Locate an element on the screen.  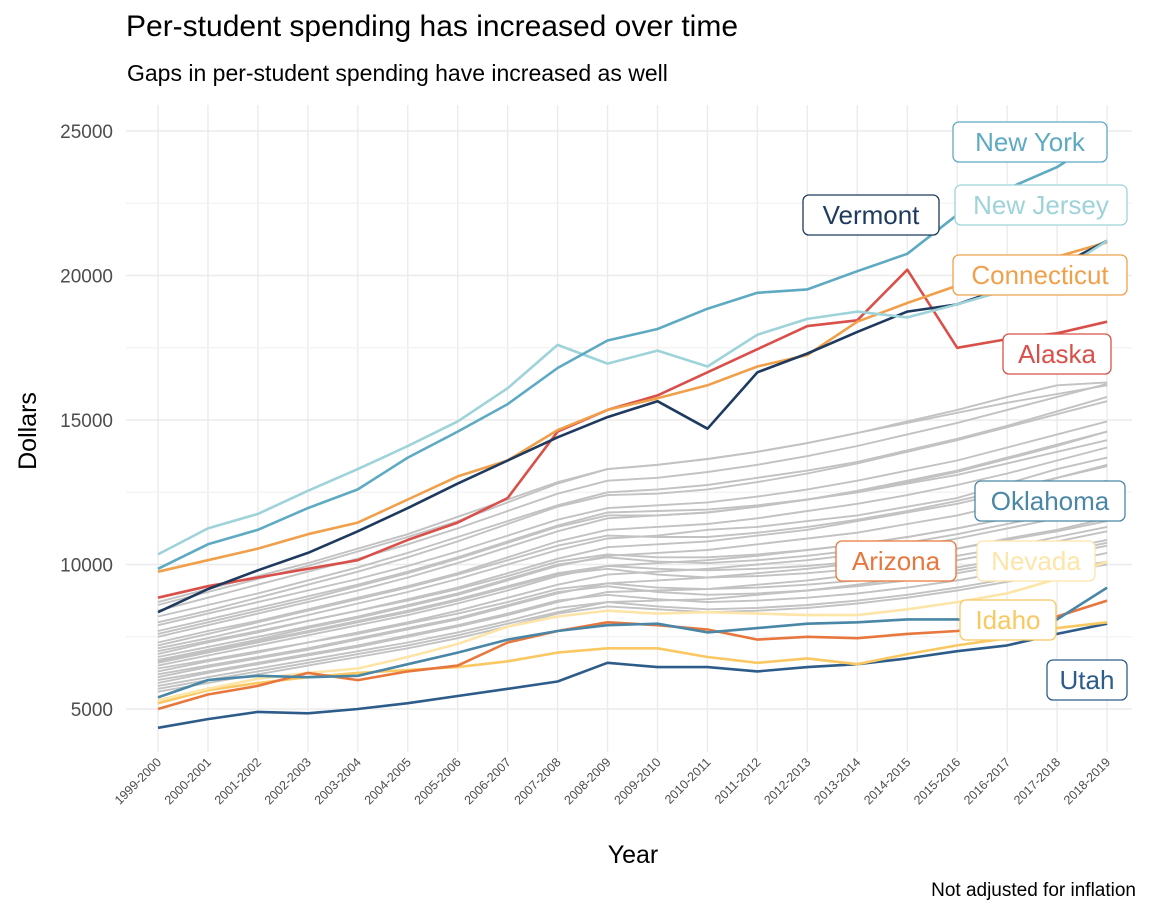
label-alaska: Alaska is located at coordinates (1057, 354).